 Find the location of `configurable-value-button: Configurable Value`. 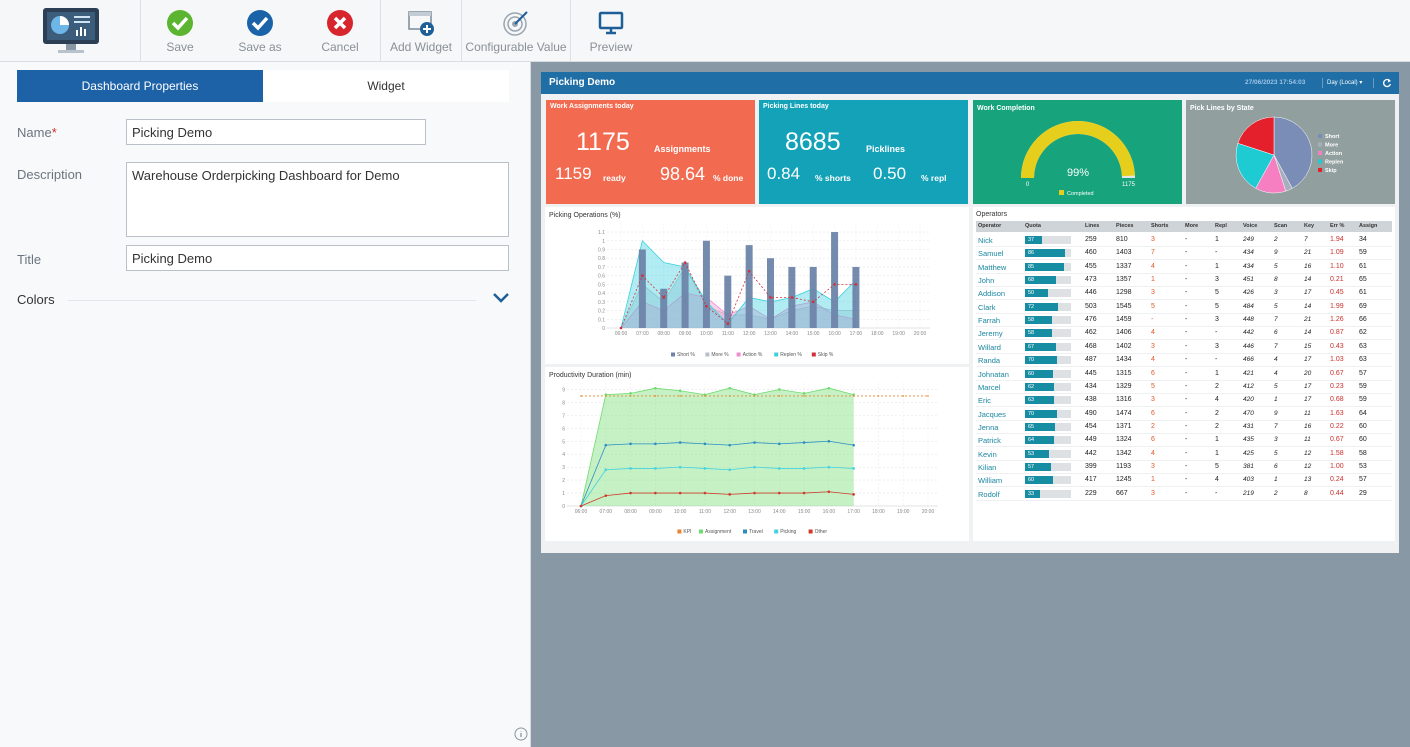

configurable-value-button: Configurable Value is located at coordinates (516, 31).